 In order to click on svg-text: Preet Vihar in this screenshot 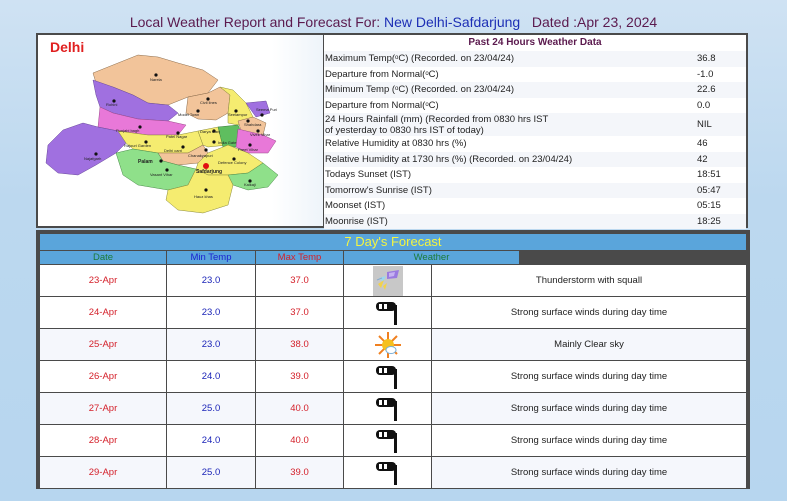, I will do `click(248, 149)`.